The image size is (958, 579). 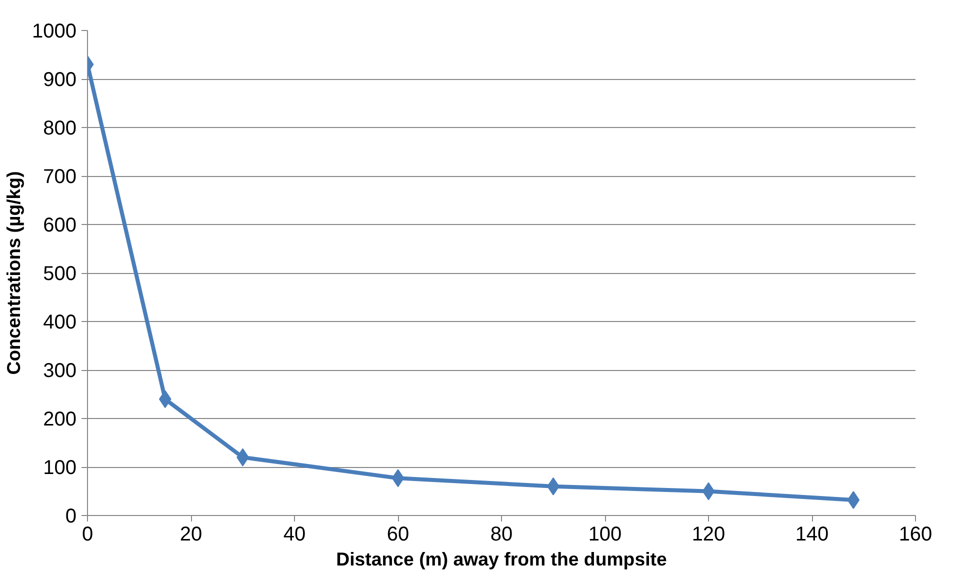 What do you see at coordinates (191, 535) in the screenshot?
I see `x-tick-label: 20` at bounding box center [191, 535].